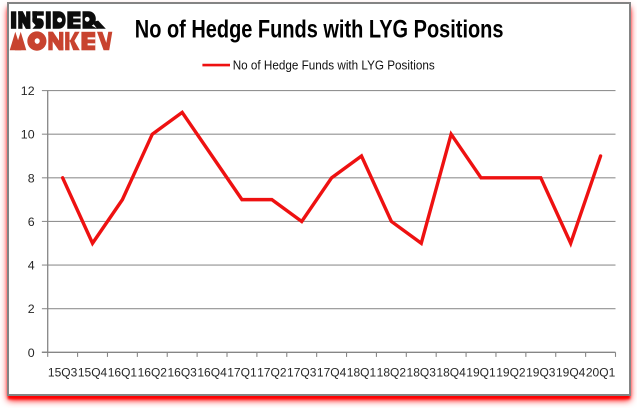 Image resolution: width=637 pixels, height=408 pixels. Describe the element at coordinates (28, 91) in the screenshot. I see `svg-text: 12` at that location.